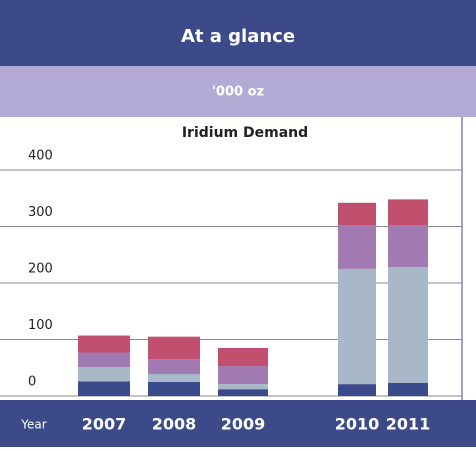  Describe the element at coordinates (408, 424) in the screenshot. I see `x-tick-label: 2011` at that location.